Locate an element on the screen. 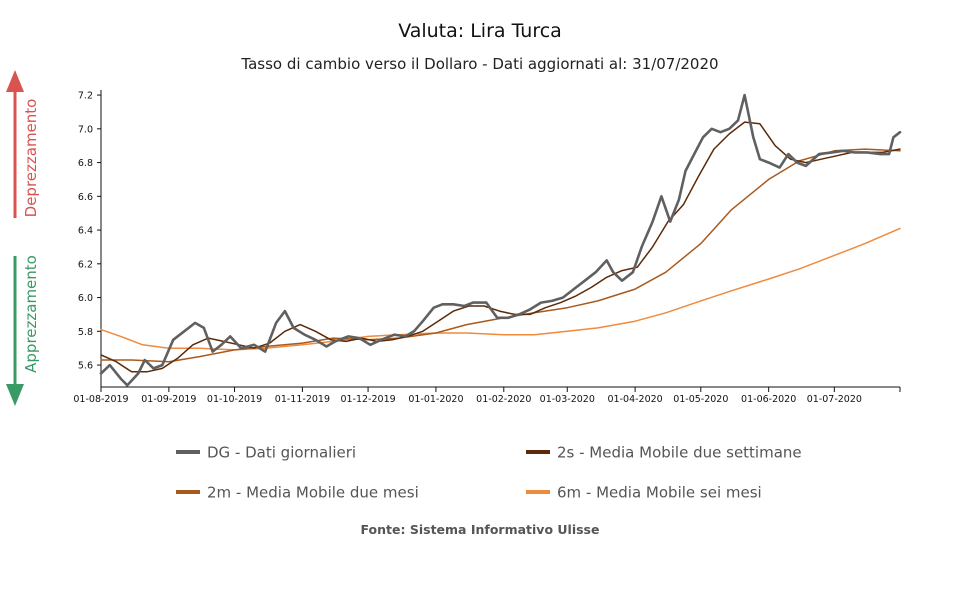 The width and height of the screenshot is (960, 600). x-tick-label: 01-01-2020 is located at coordinates (435, 399).